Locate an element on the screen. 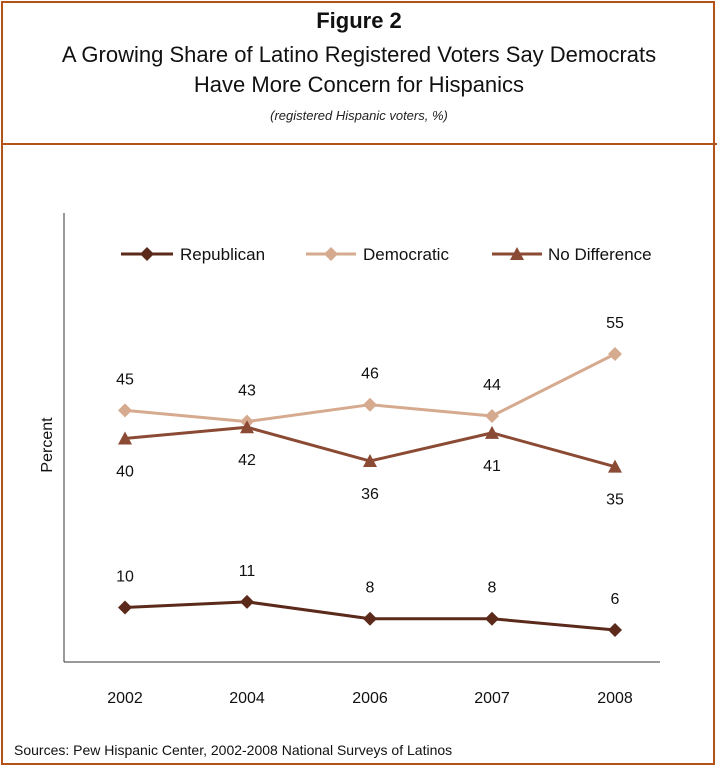 Image resolution: width=718 pixels, height=767 pixels. republican-data-label-2007: 8 is located at coordinates (492, 588).